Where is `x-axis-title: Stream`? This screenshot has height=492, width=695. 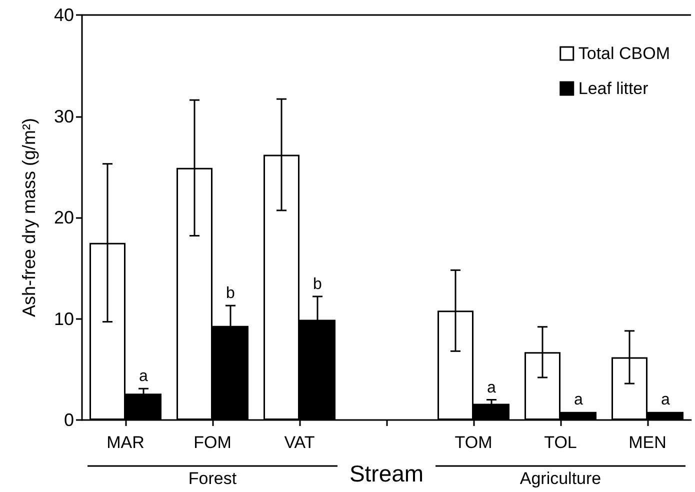 x-axis-title: Stream is located at coordinates (386, 473).